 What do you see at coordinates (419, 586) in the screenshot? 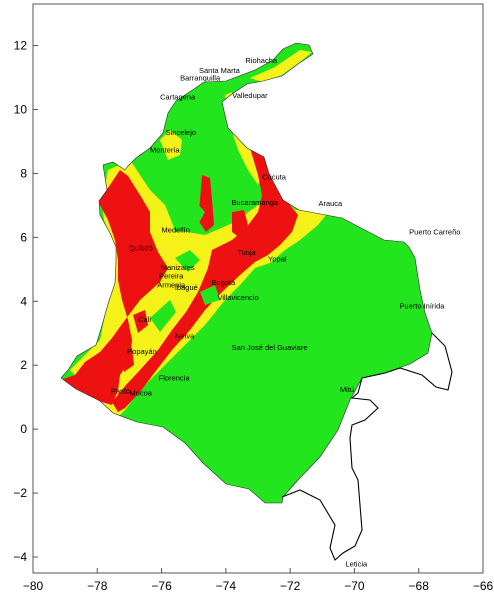
I see `x-tick-label: −68` at bounding box center [419, 586].